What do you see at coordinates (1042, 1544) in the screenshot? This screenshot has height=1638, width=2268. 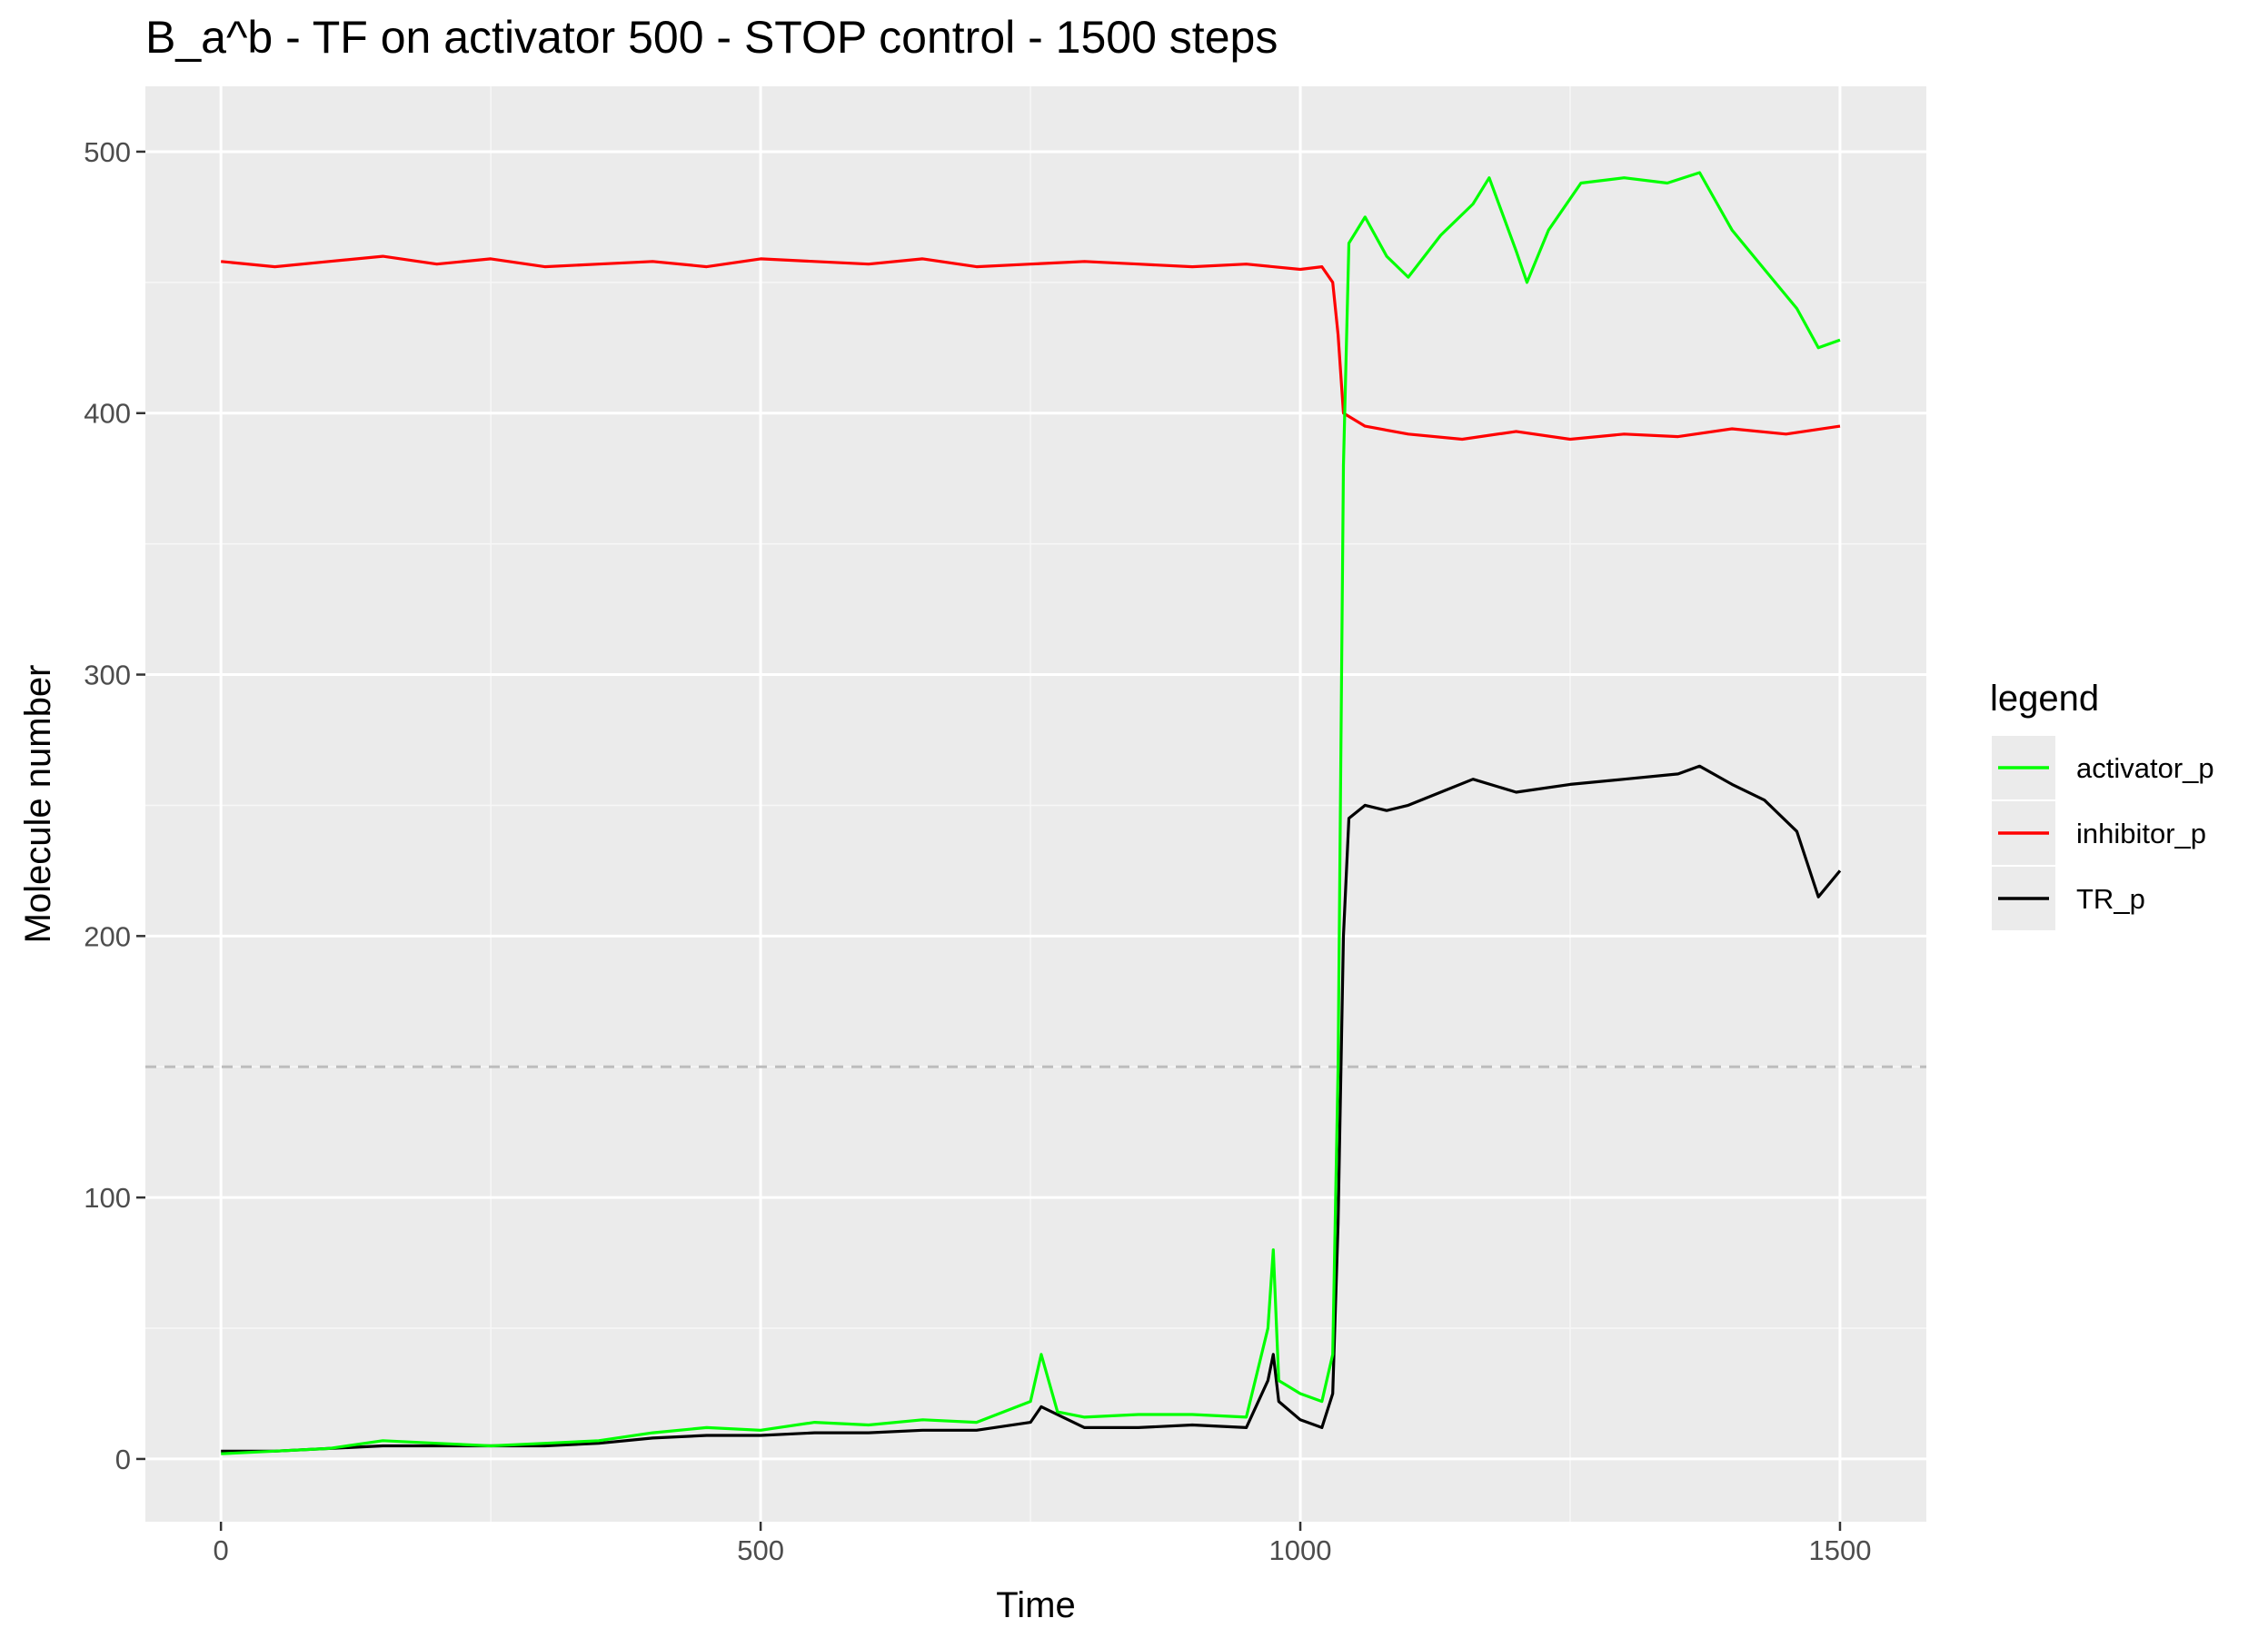 I see `x-axis-ticks: 0 500 1000 1500` at bounding box center [1042, 1544].